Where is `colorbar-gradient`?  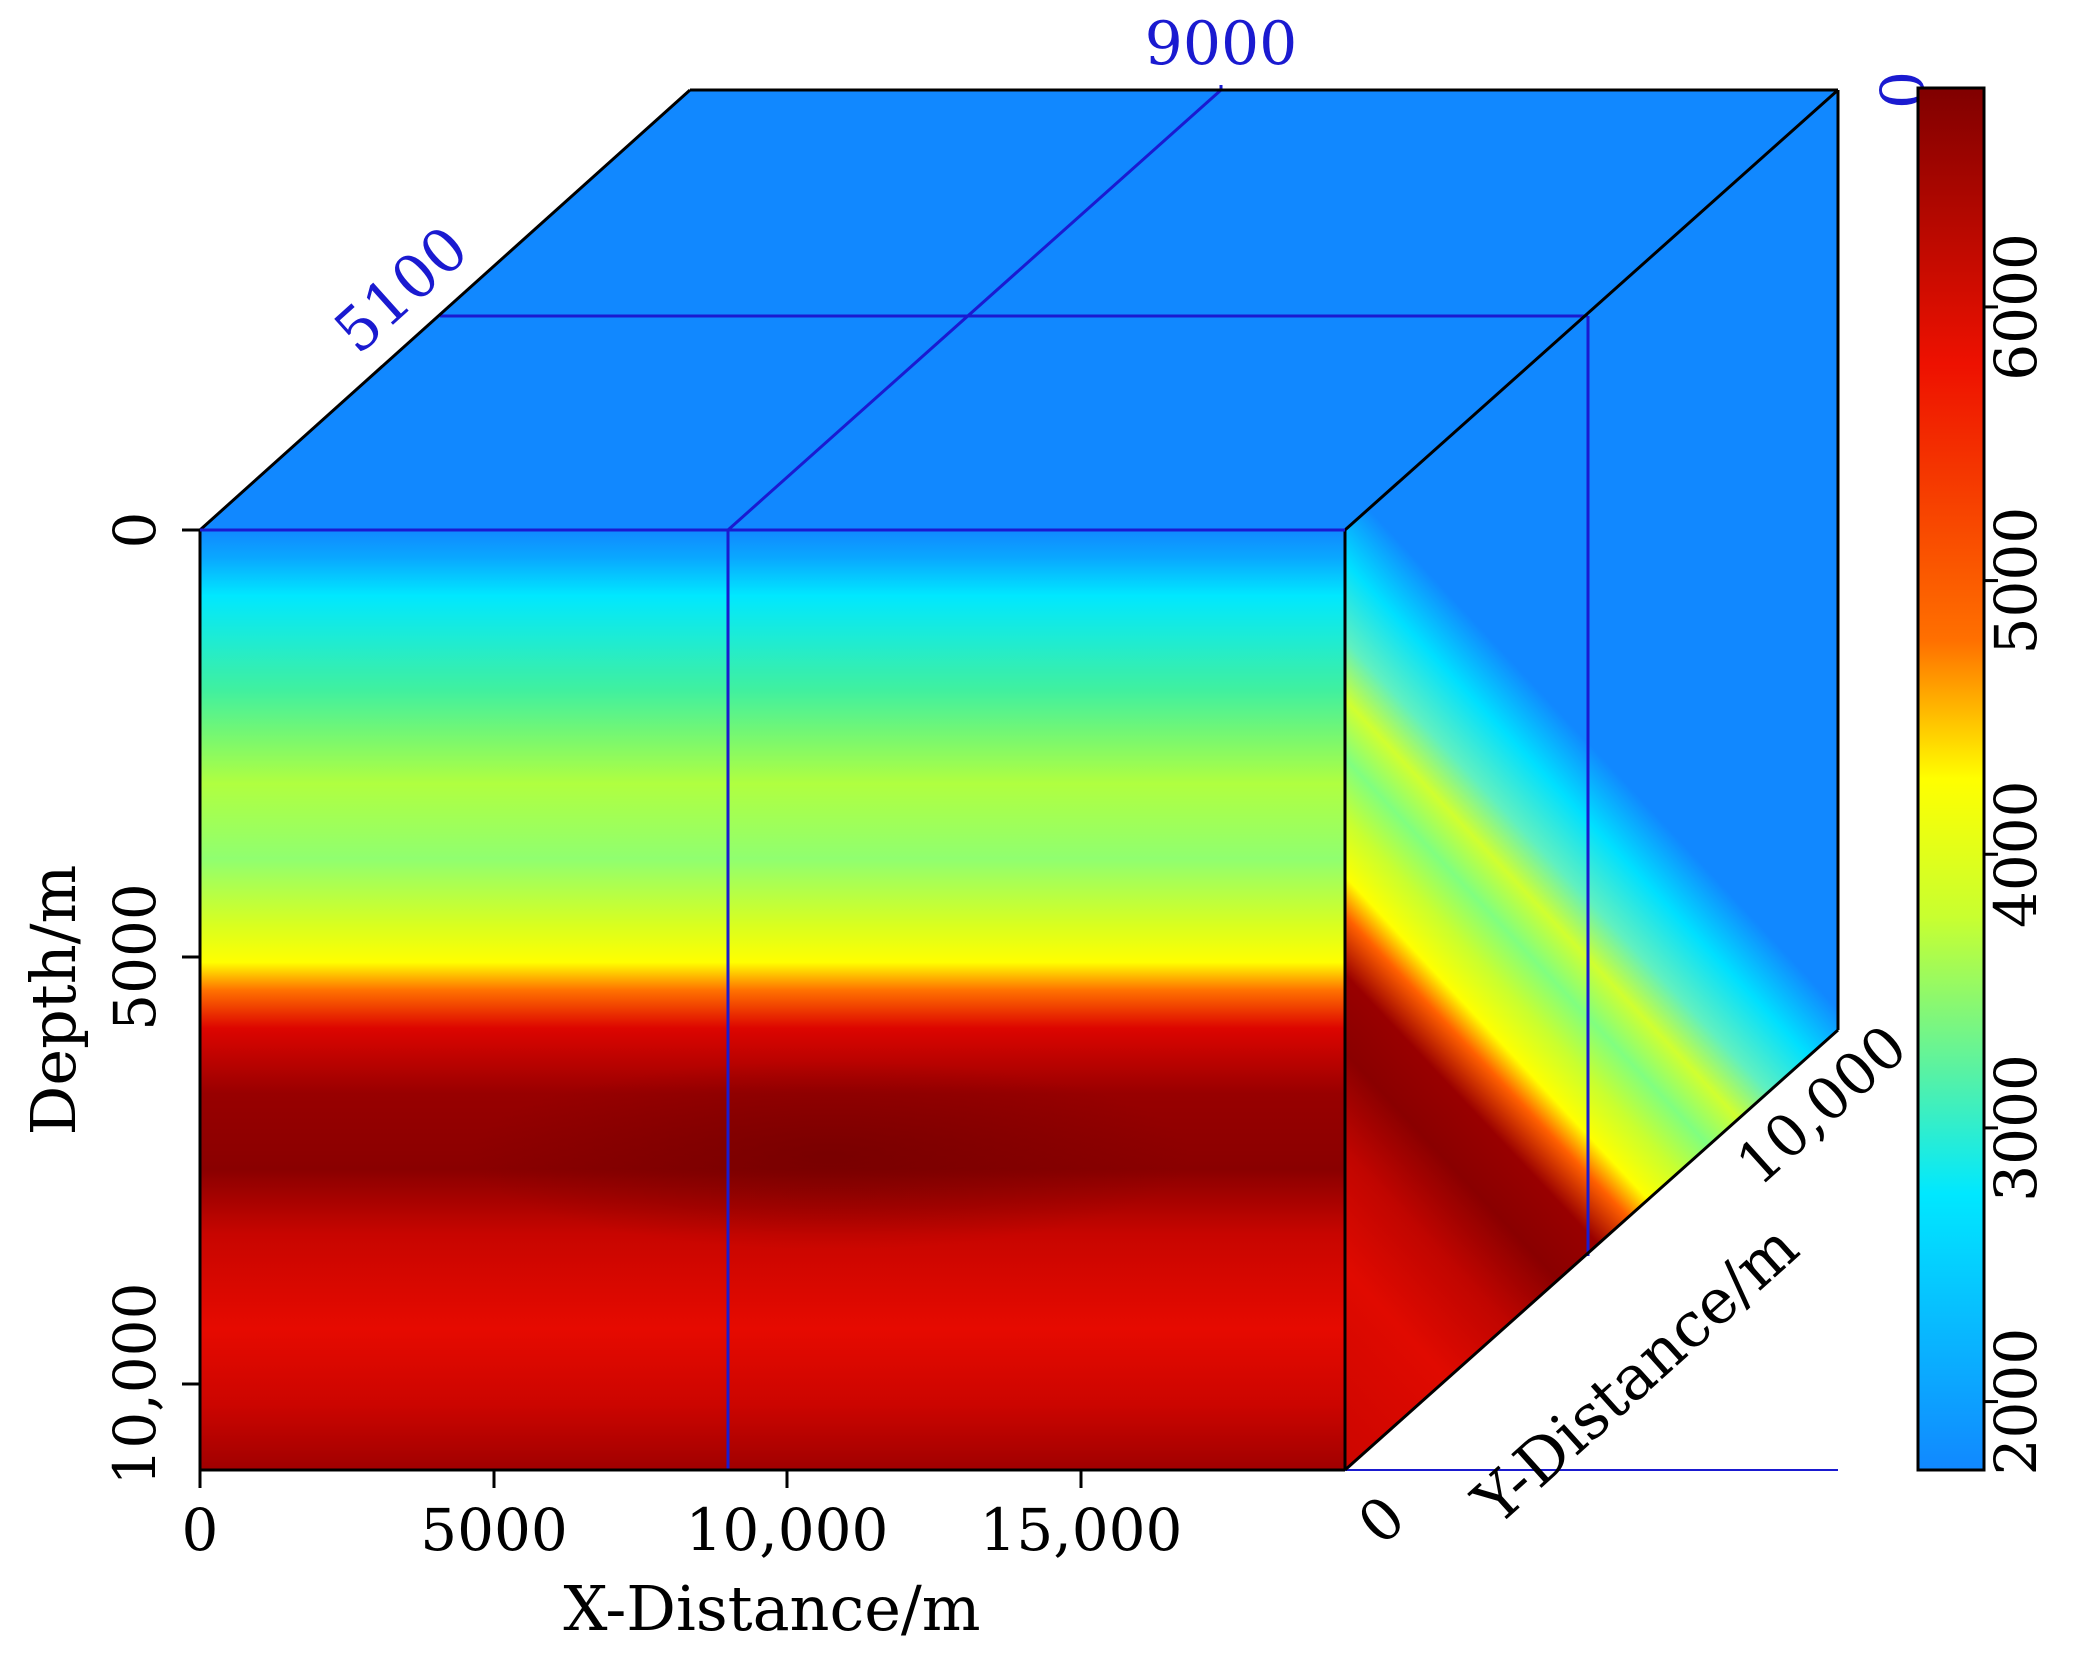
colorbar-gradient is located at coordinates (1951, 779).